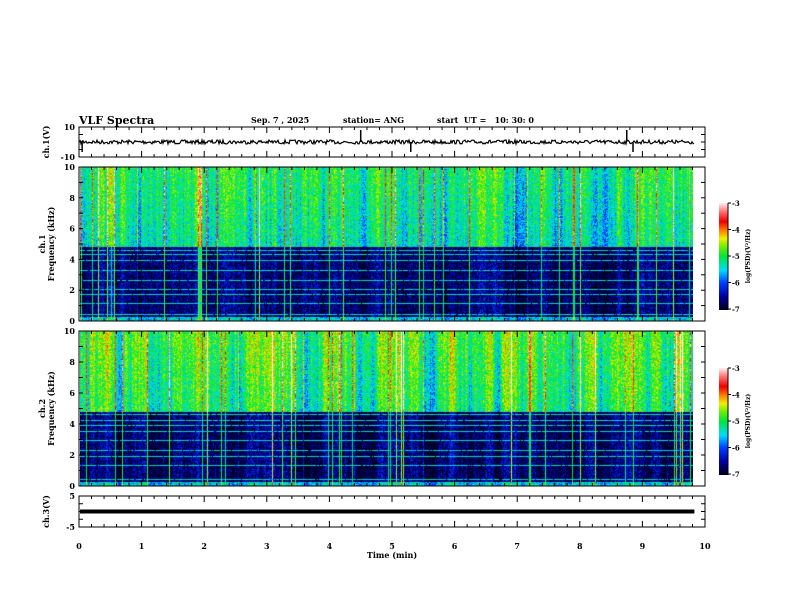  I want to click on ch2-spectrogram-ylabel: Frequency (kHz), so click(51, 408).